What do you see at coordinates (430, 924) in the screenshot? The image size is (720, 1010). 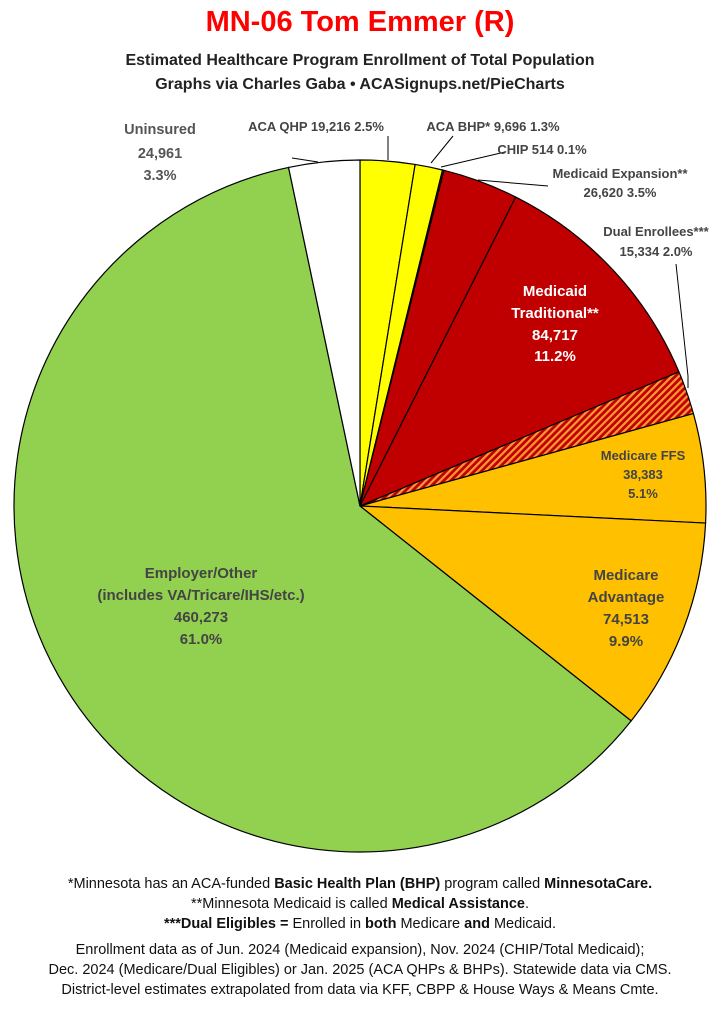 I see `footnote-dual-text2: Medicare` at bounding box center [430, 924].